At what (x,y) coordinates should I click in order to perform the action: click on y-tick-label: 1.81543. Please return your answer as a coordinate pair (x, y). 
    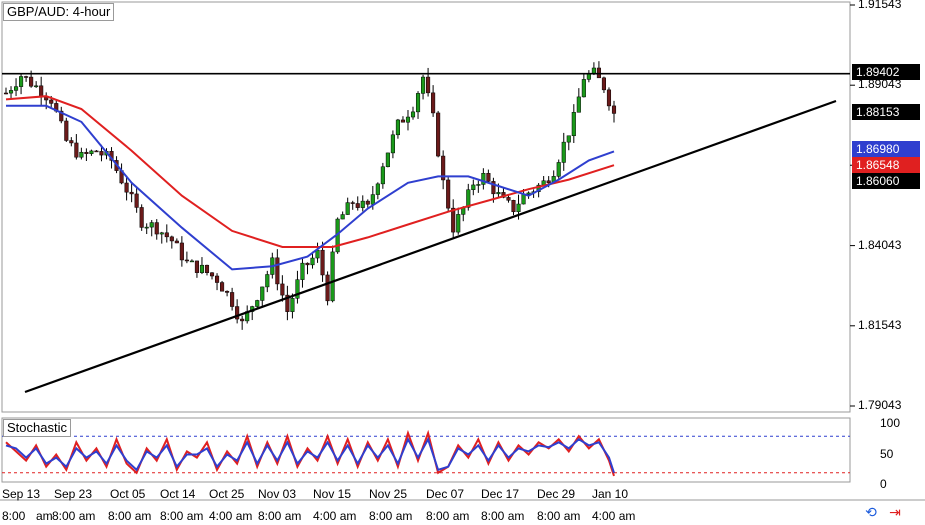
    Looking at the image, I should click on (880, 324).